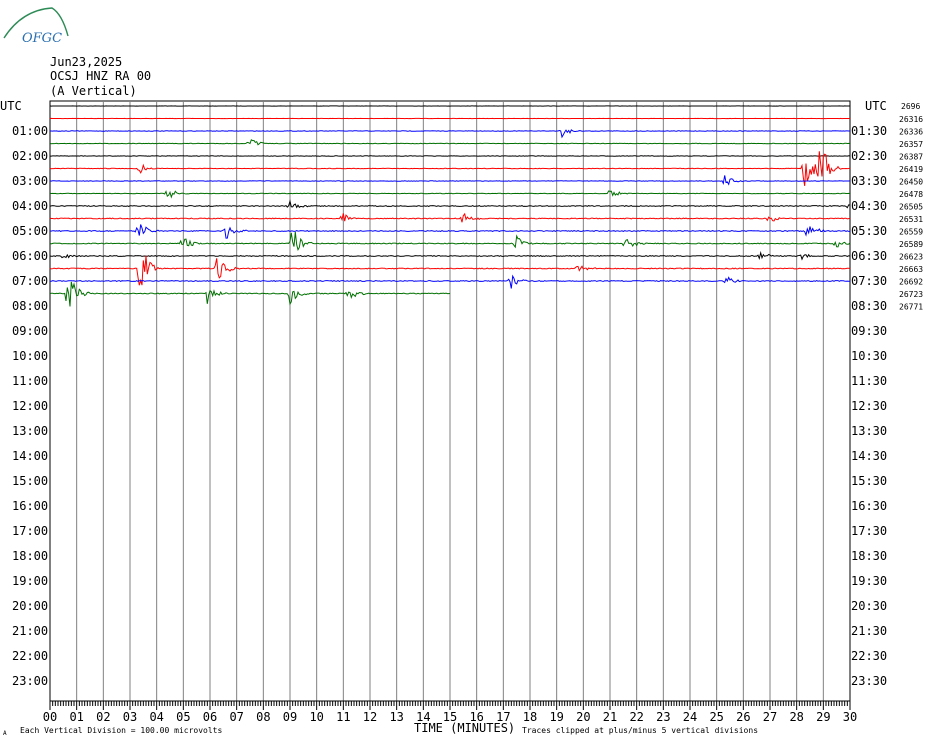 This screenshot has width=930, height=744. What do you see at coordinates (30, 631) in the screenshot?
I see `left-hour-label: 21:00` at bounding box center [30, 631].